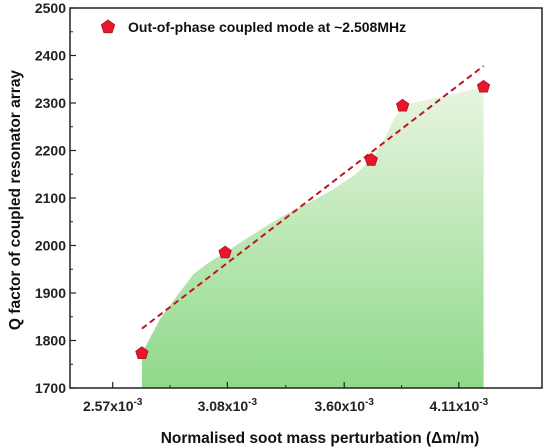 This screenshot has height=447, width=550. Describe the element at coordinates (113, 405) in the screenshot. I see `x-tick-label: 2.57x10-3` at that location.